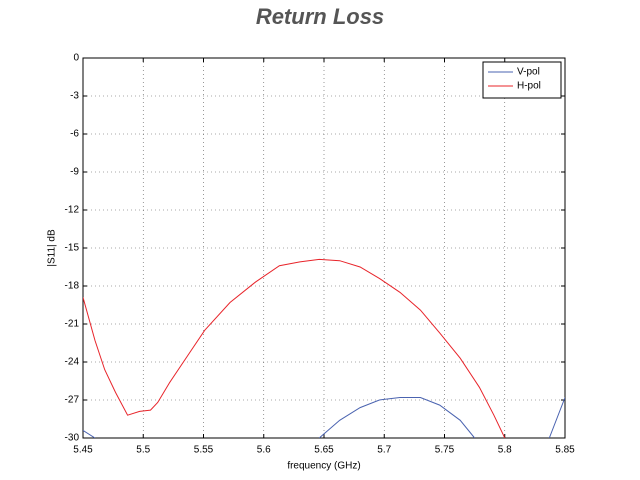 This screenshot has height=480, width=640. I want to click on y-tick-label: -27, so click(72, 400).